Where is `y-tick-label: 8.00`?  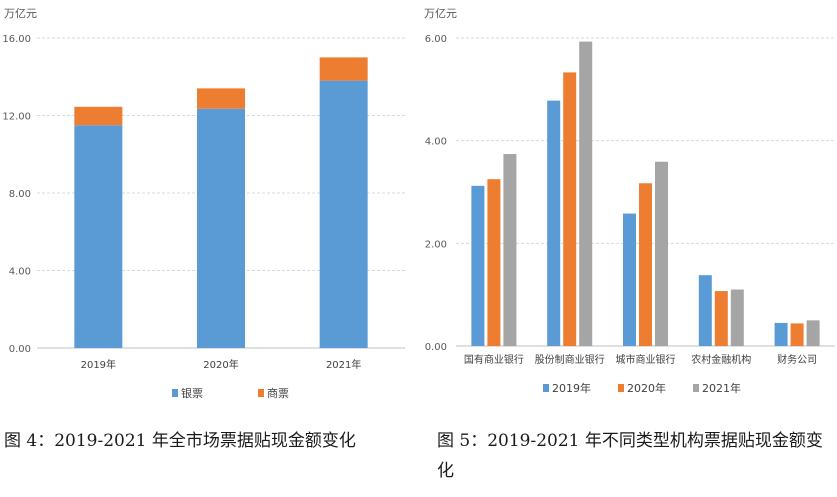 y-tick-label: 8.00 is located at coordinates (20, 194).